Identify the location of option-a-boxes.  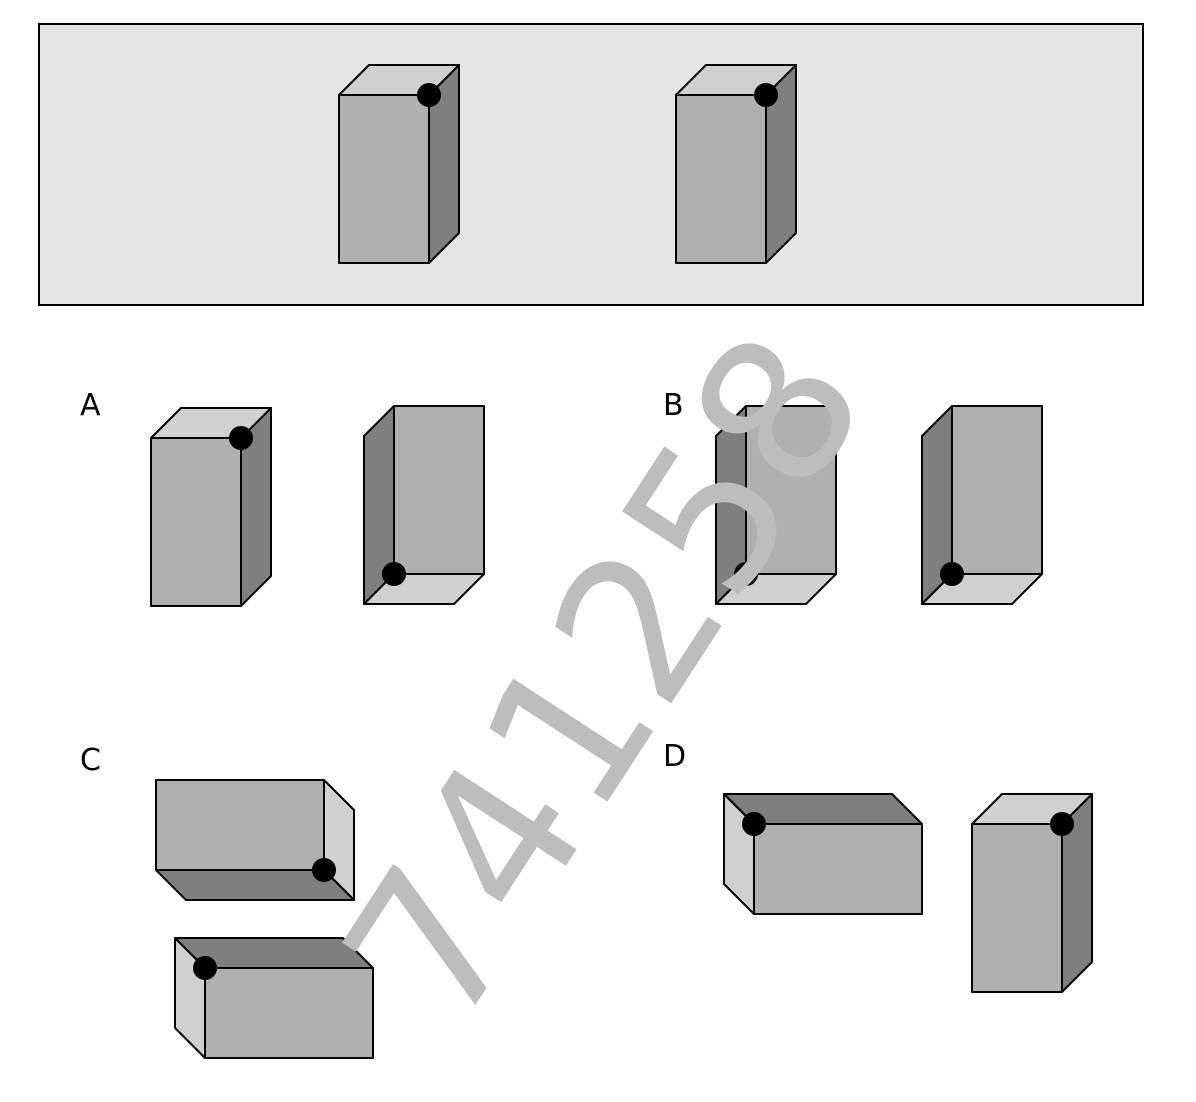
(317, 506).